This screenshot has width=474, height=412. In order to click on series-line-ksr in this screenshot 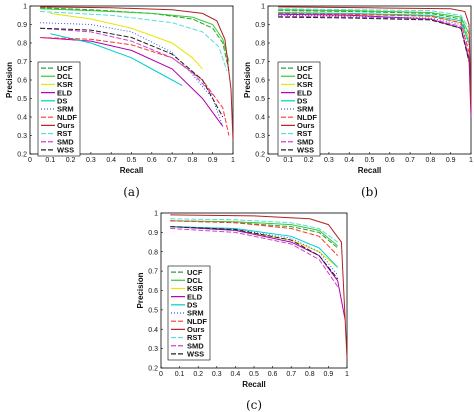, I will do `click(126, 41)`.